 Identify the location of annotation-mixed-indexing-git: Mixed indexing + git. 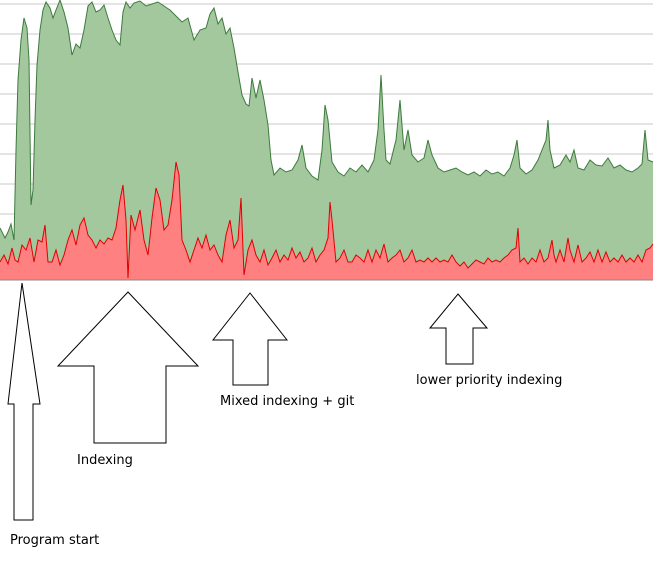
(287, 401).